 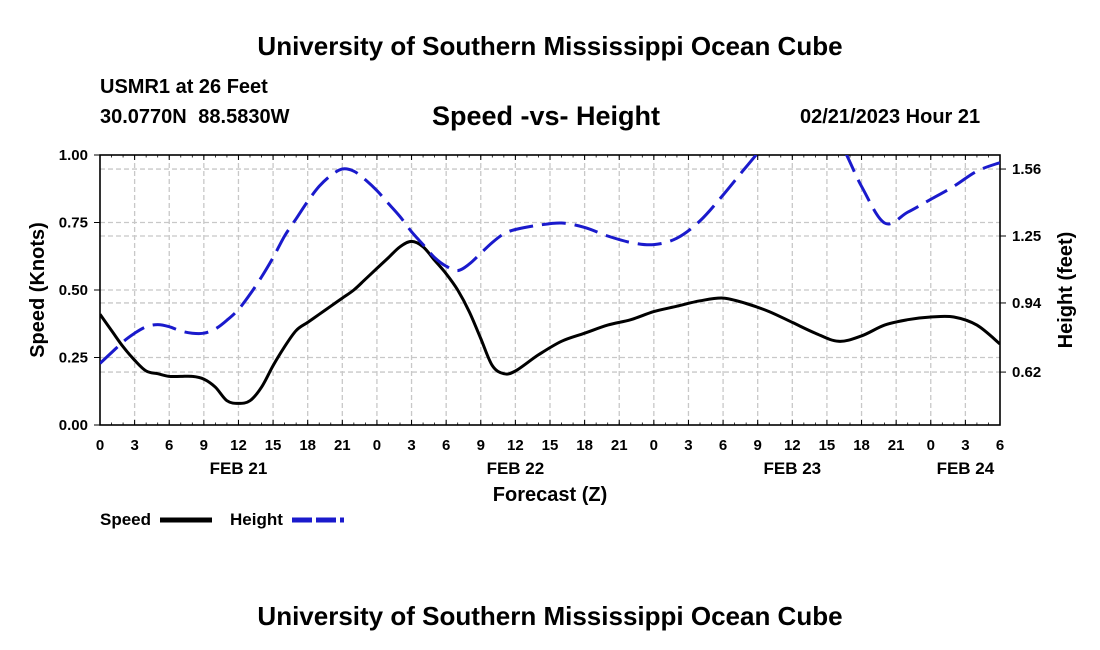 What do you see at coordinates (125, 519) in the screenshot?
I see `legend-speed-label: Speed` at bounding box center [125, 519].